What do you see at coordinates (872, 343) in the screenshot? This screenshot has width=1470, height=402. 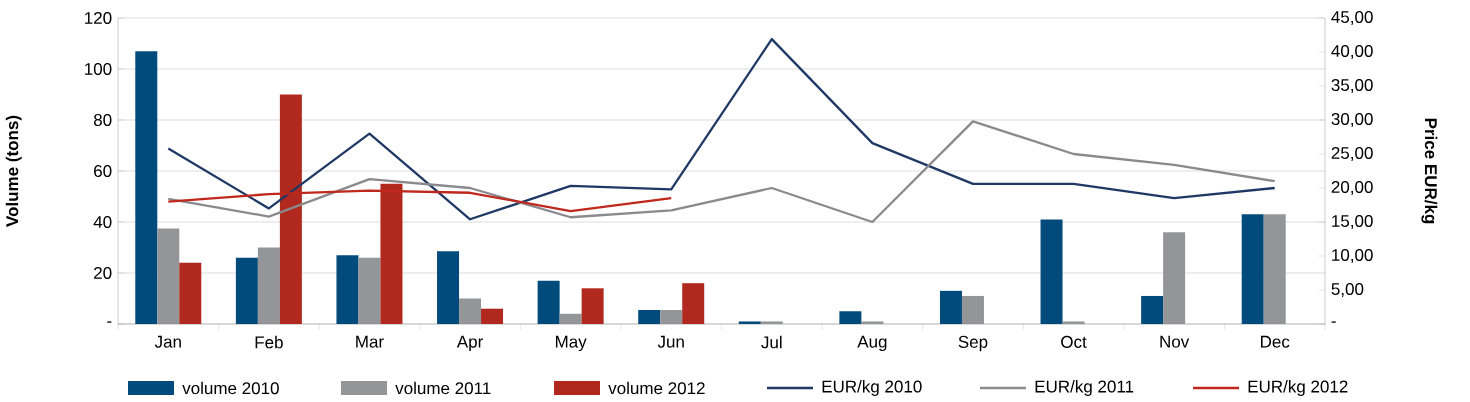 I see `x-tick-label: Aug` at bounding box center [872, 343].